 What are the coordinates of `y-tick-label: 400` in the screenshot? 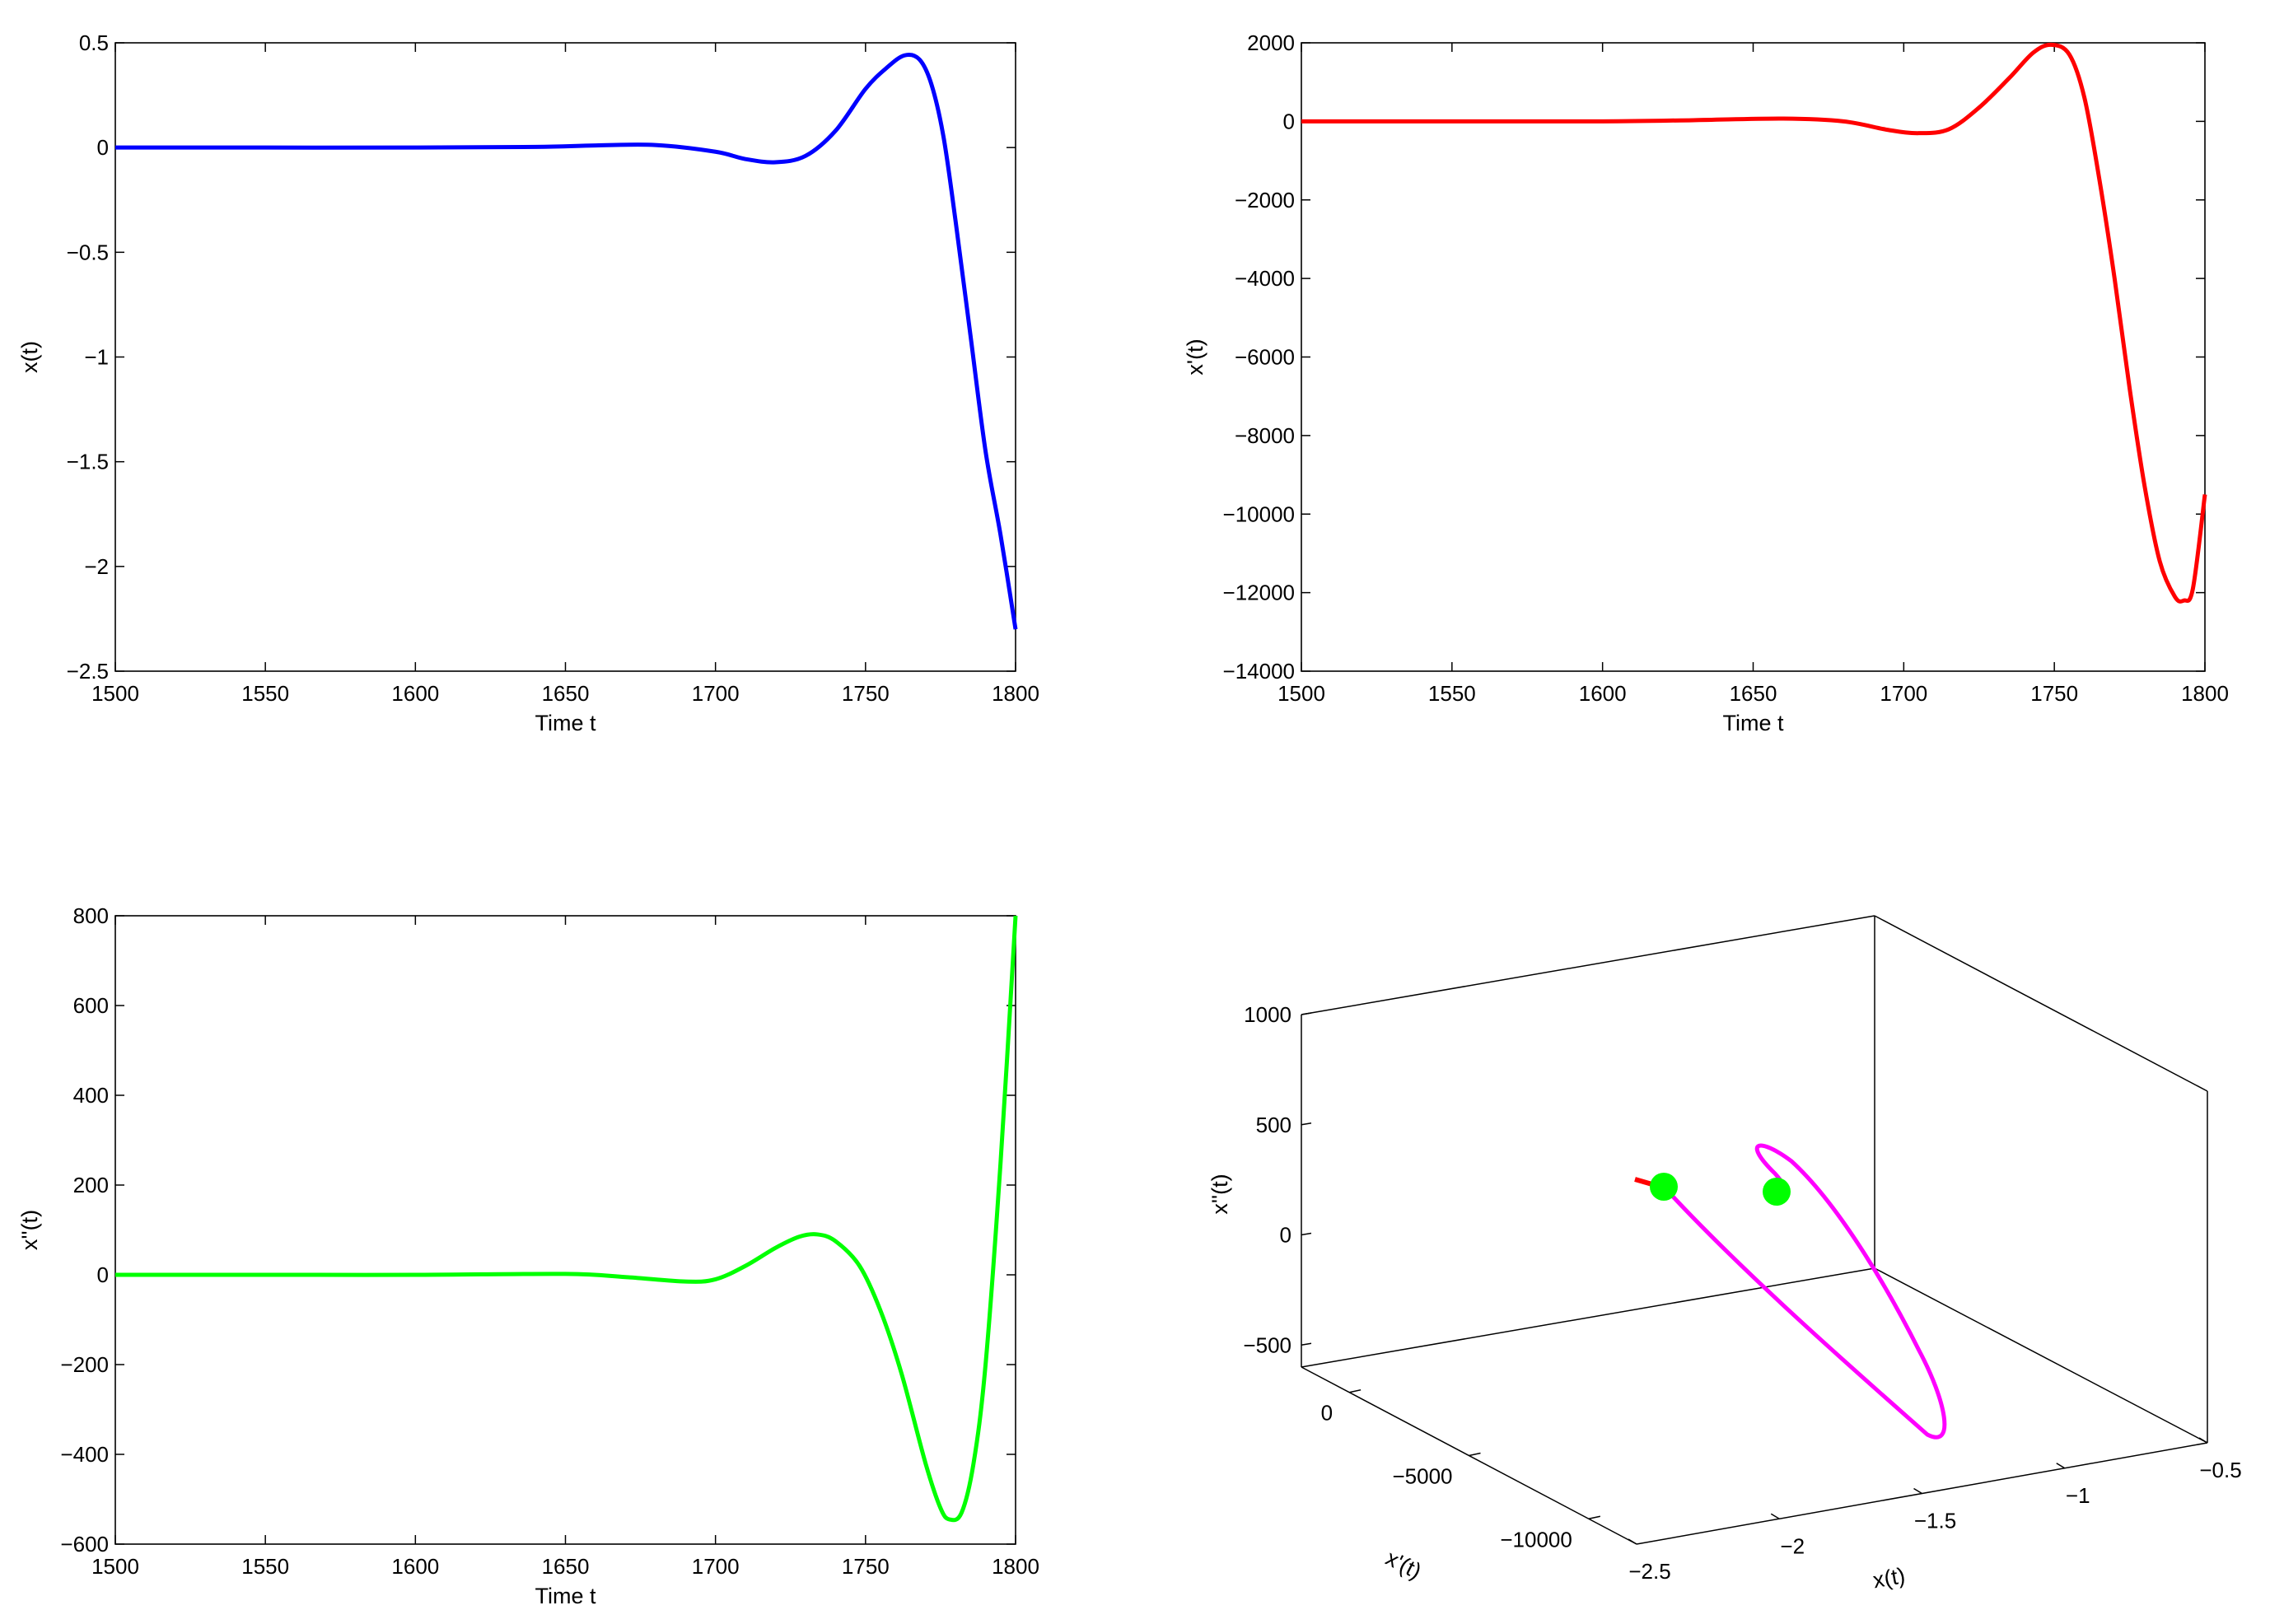 It's located at (91, 1095).